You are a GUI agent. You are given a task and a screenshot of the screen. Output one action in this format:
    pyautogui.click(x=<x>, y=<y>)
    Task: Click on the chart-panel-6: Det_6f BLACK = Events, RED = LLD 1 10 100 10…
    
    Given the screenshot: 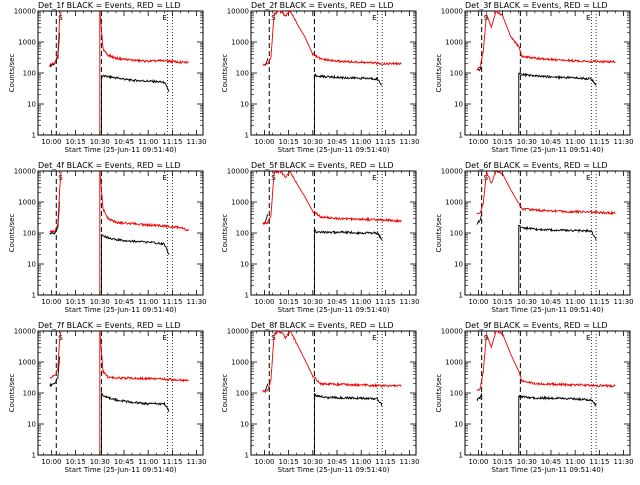 What is the action you would take?
    pyautogui.click(x=534, y=237)
    